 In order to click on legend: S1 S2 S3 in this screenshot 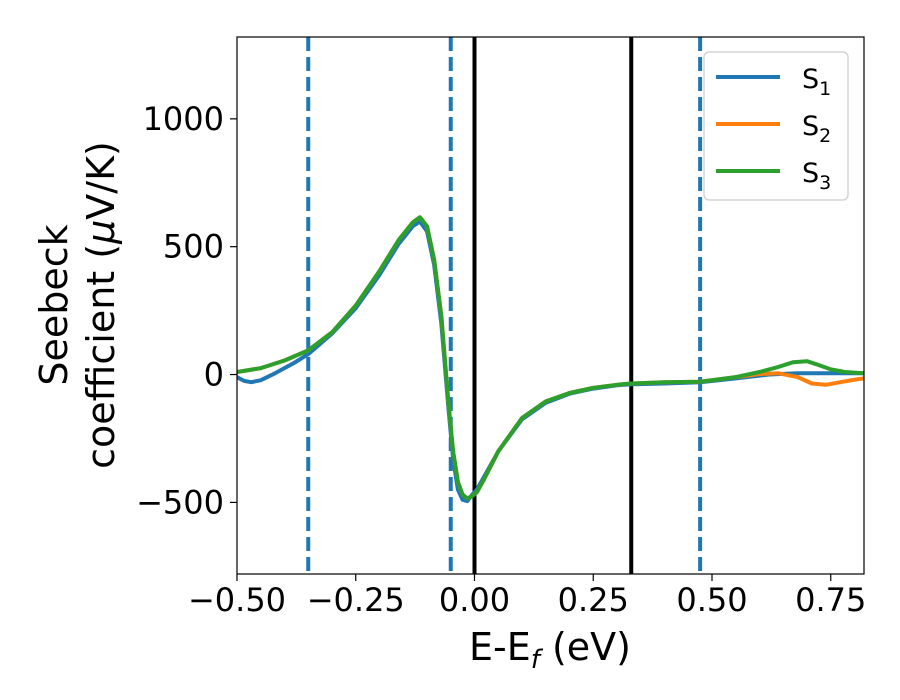, I will do `click(776, 126)`.